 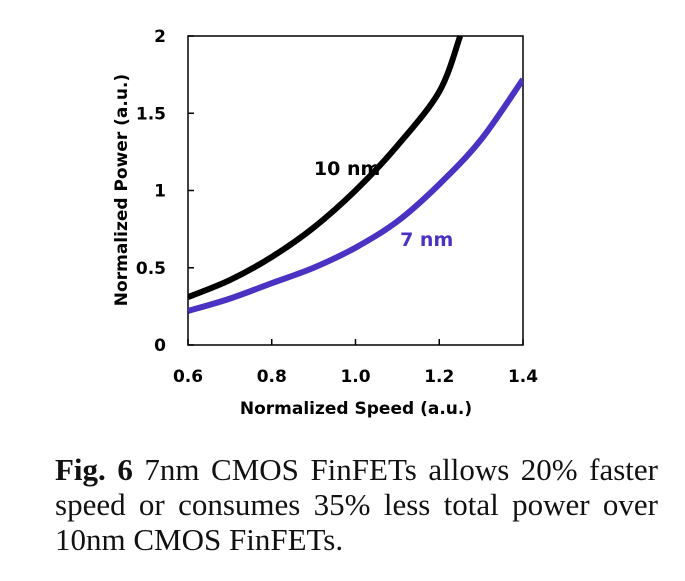 What do you see at coordinates (523, 377) in the screenshot?
I see `x-tick-label: 1.4` at bounding box center [523, 377].